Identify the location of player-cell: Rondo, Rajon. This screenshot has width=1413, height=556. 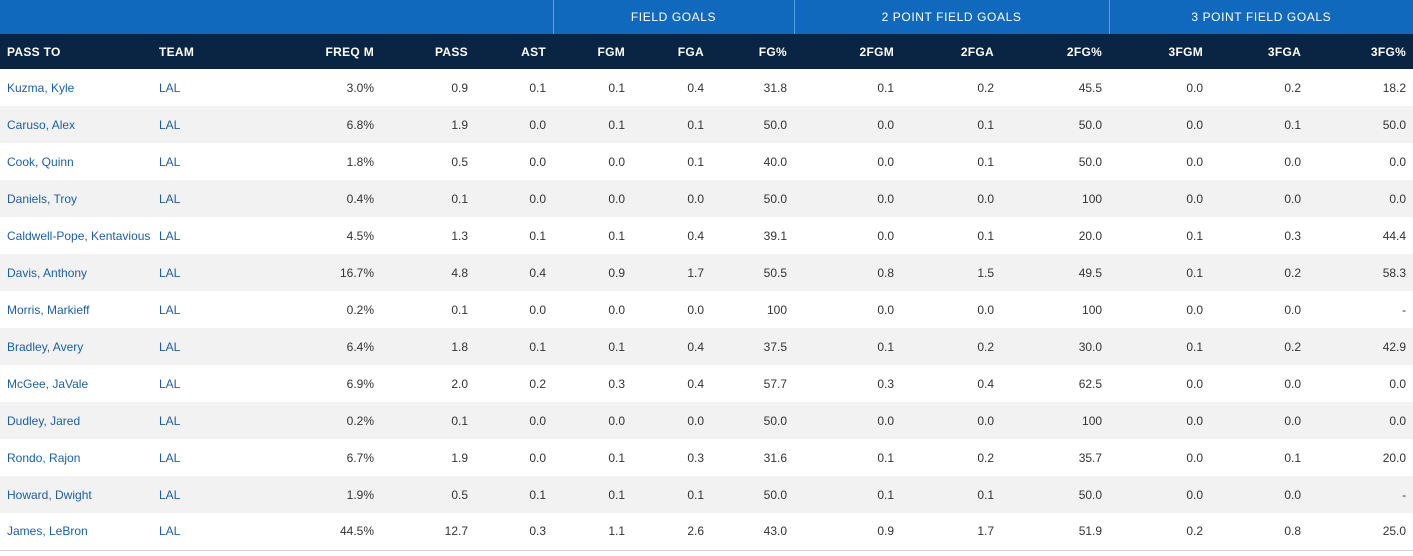
(76, 457).